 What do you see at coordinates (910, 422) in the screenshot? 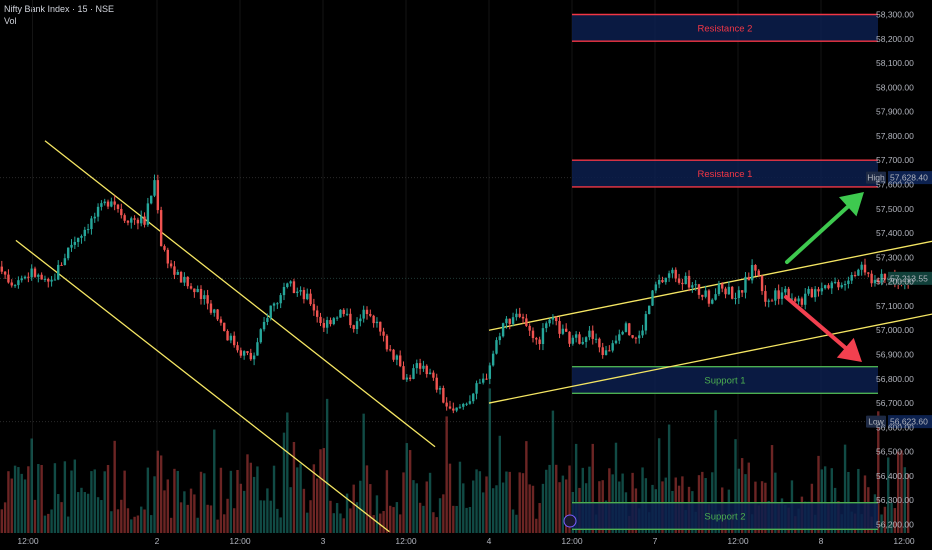
I see `low-marker-value-bg` at bounding box center [910, 422].